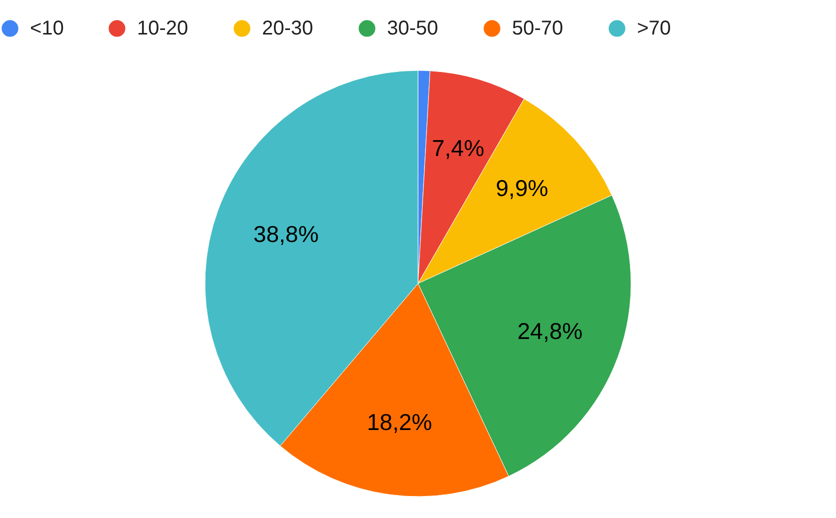 Image resolution: width=836 pixels, height=518 pixels. I want to click on legend-label: >70, so click(654, 28).